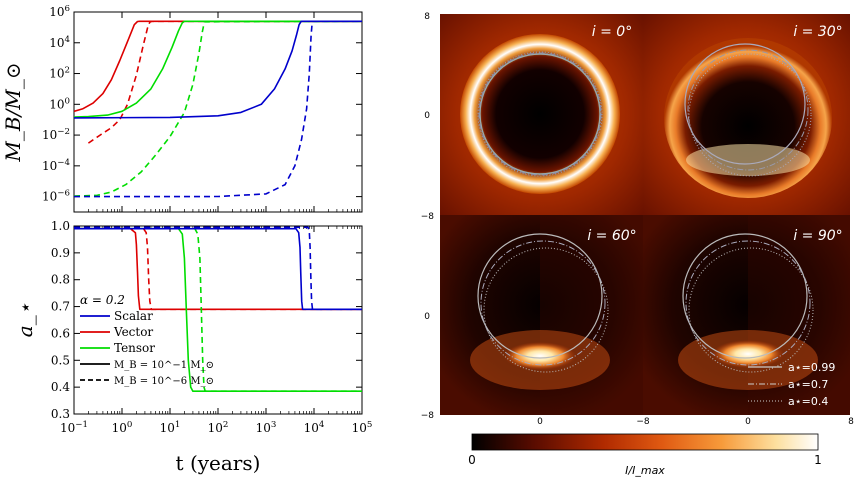 The image size is (854, 477). I want to click on bl-ytick-label-0: 0.3, so click(60, 414).